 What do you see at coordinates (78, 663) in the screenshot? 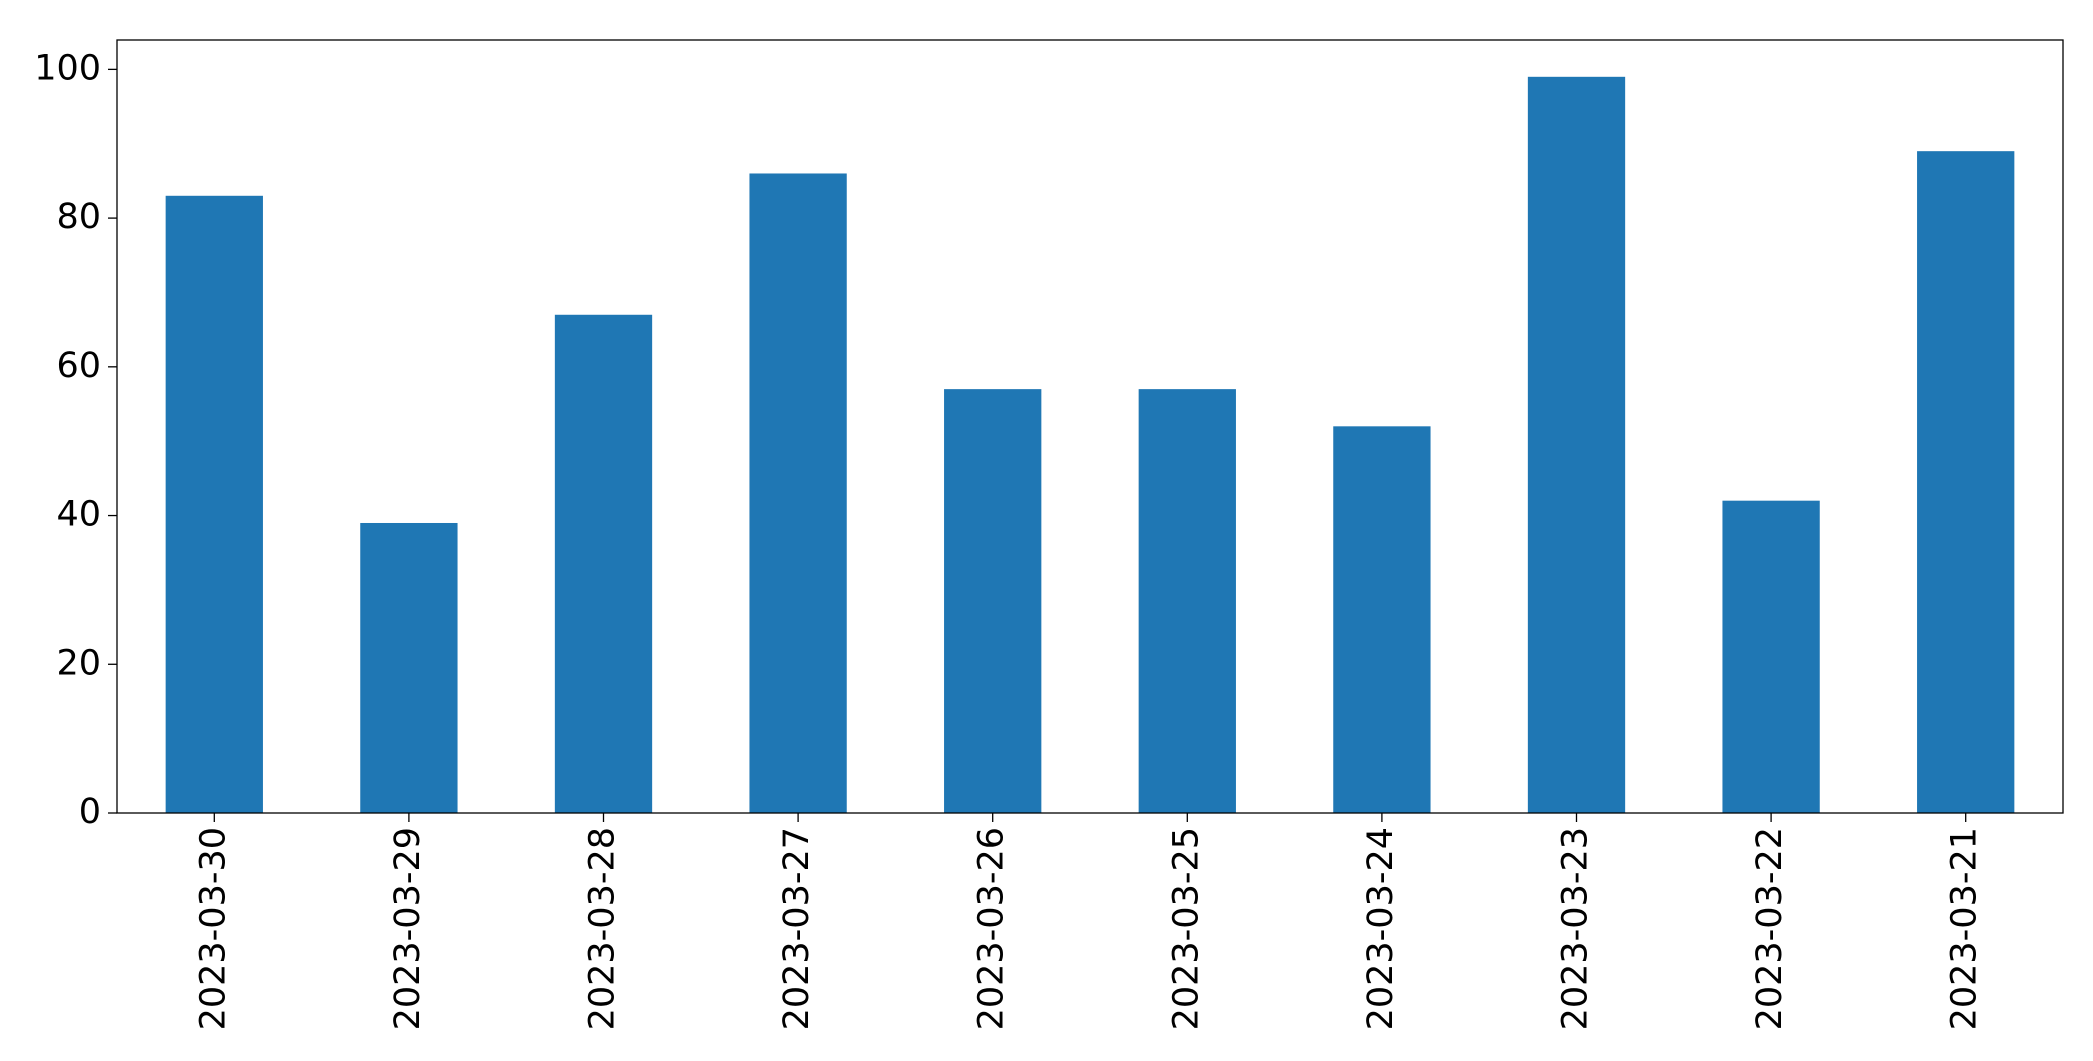
I see `y-tick-label: 20` at bounding box center [78, 663].